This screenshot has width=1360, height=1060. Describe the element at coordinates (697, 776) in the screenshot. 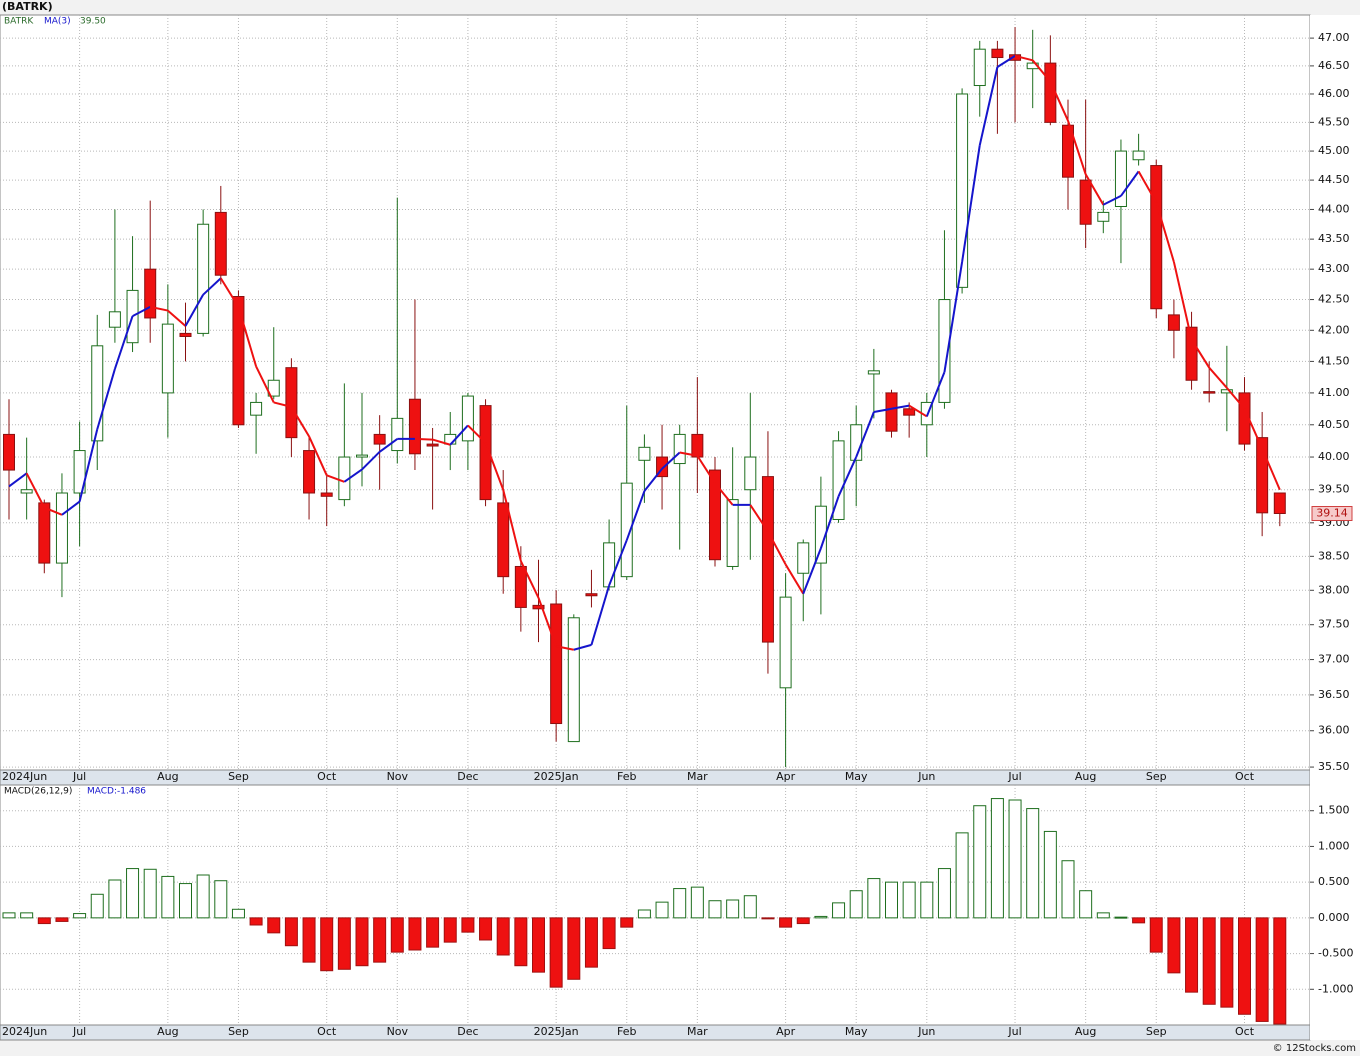

I see `x-tick-label: Mar` at that location.